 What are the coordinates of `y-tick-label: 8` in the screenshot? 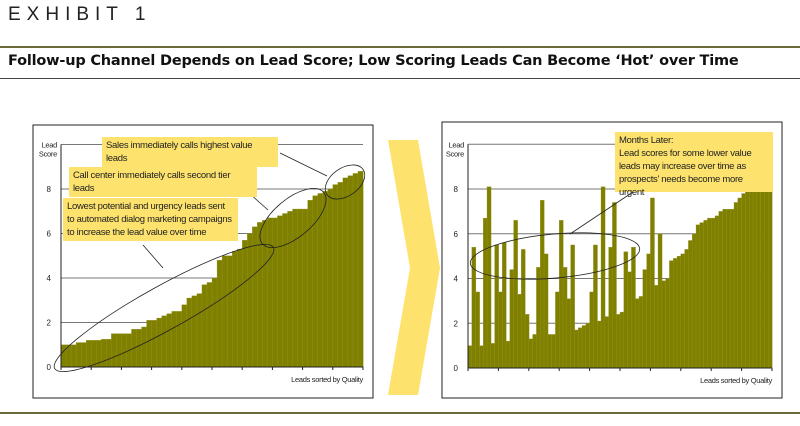 It's located at (49, 189).